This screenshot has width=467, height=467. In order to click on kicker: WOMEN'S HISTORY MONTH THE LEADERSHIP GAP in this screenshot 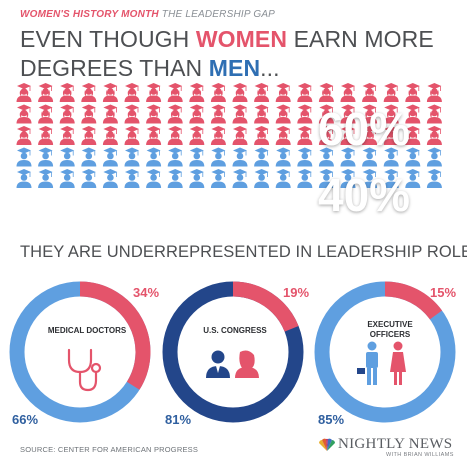, I will do `click(147, 14)`.